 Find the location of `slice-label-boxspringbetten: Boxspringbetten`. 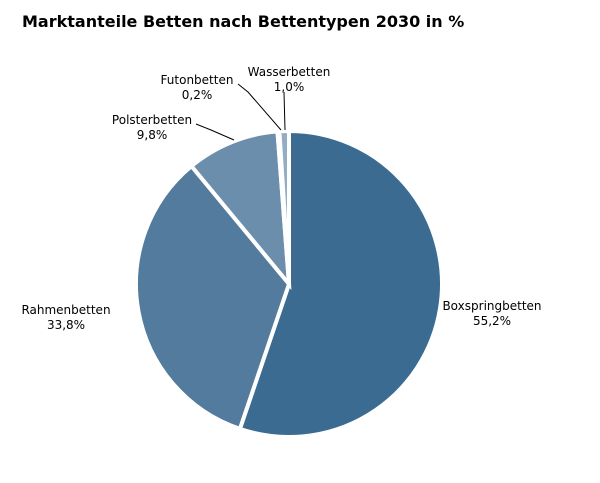

slice-label-boxspringbetten: Boxspringbetten is located at coordinates (491, 306).